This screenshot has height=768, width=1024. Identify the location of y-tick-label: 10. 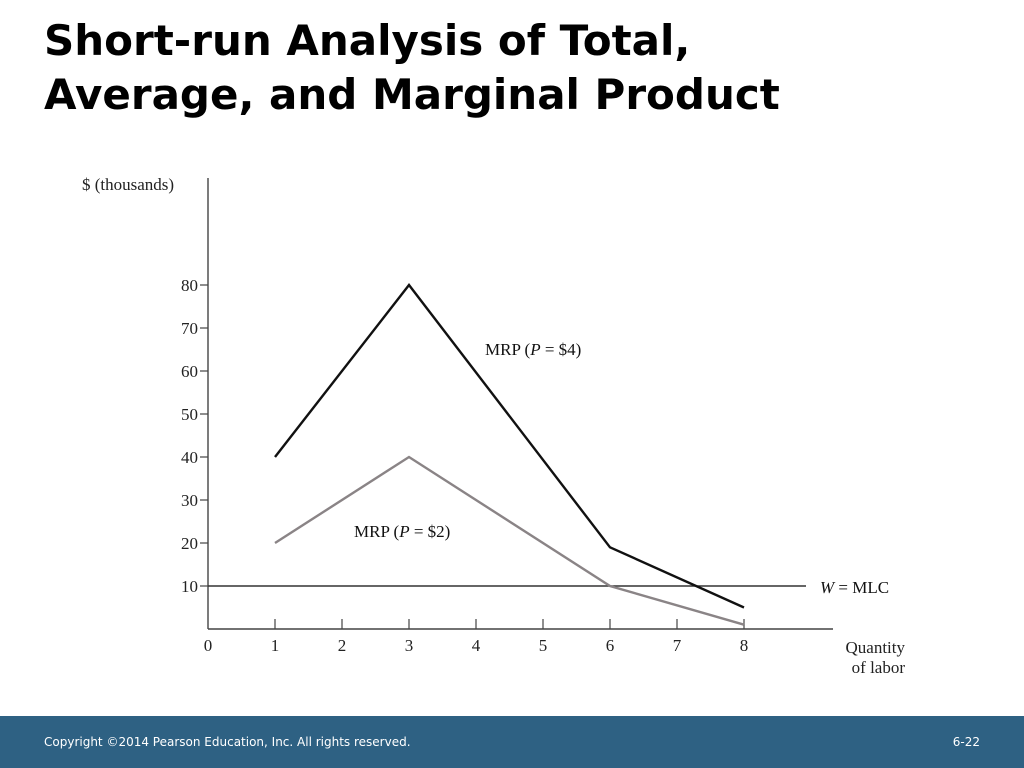
(189, 586).